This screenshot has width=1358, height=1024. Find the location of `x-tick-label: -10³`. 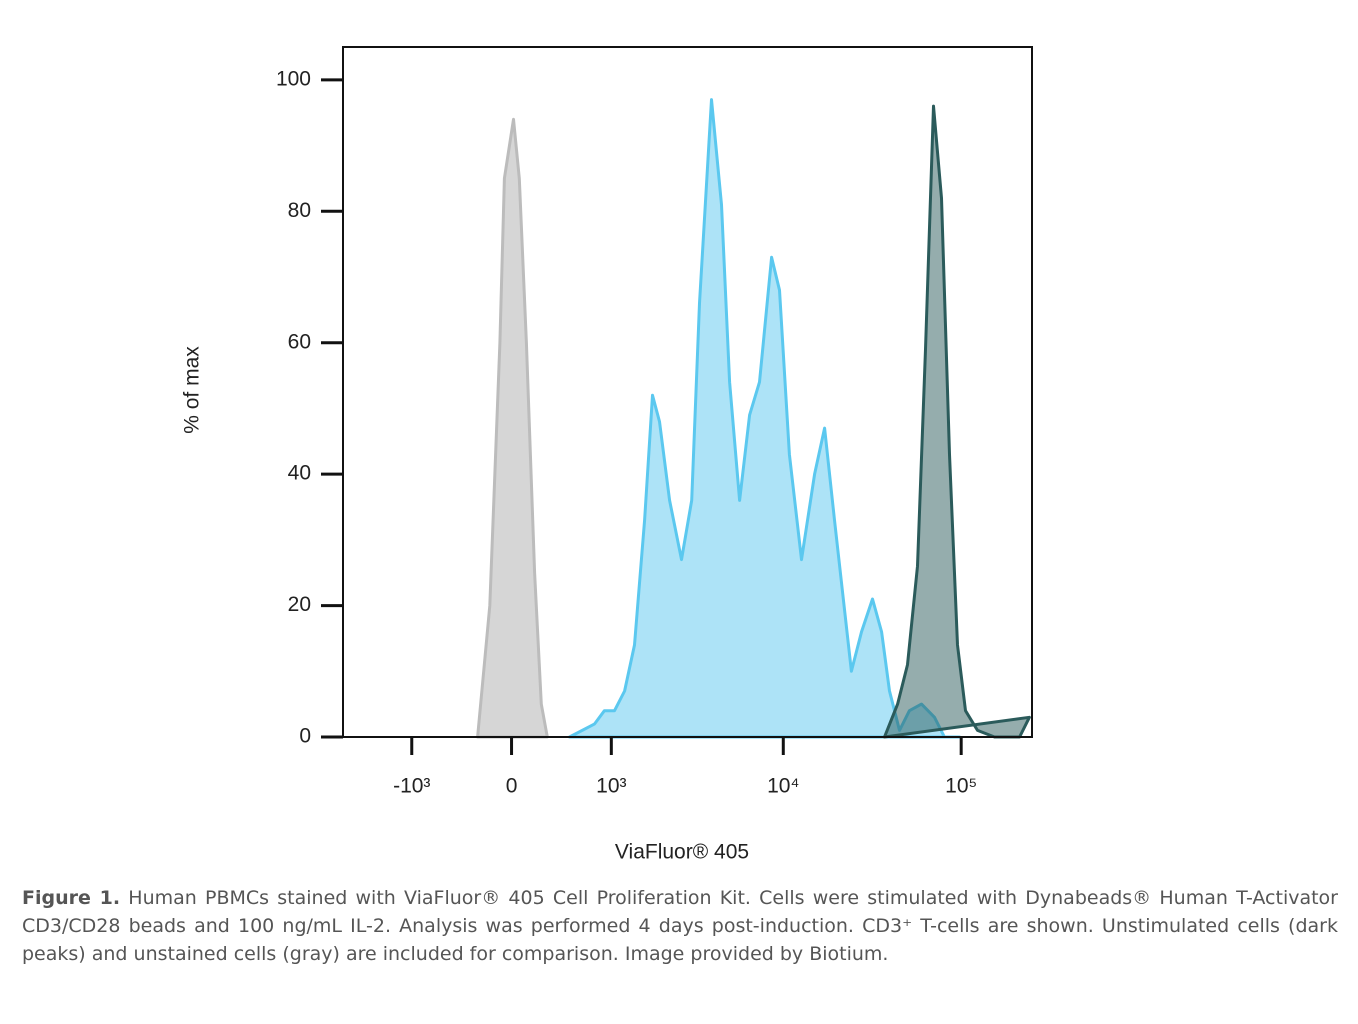

x-tick-label: -10³ is located at coordinates (411, 786).